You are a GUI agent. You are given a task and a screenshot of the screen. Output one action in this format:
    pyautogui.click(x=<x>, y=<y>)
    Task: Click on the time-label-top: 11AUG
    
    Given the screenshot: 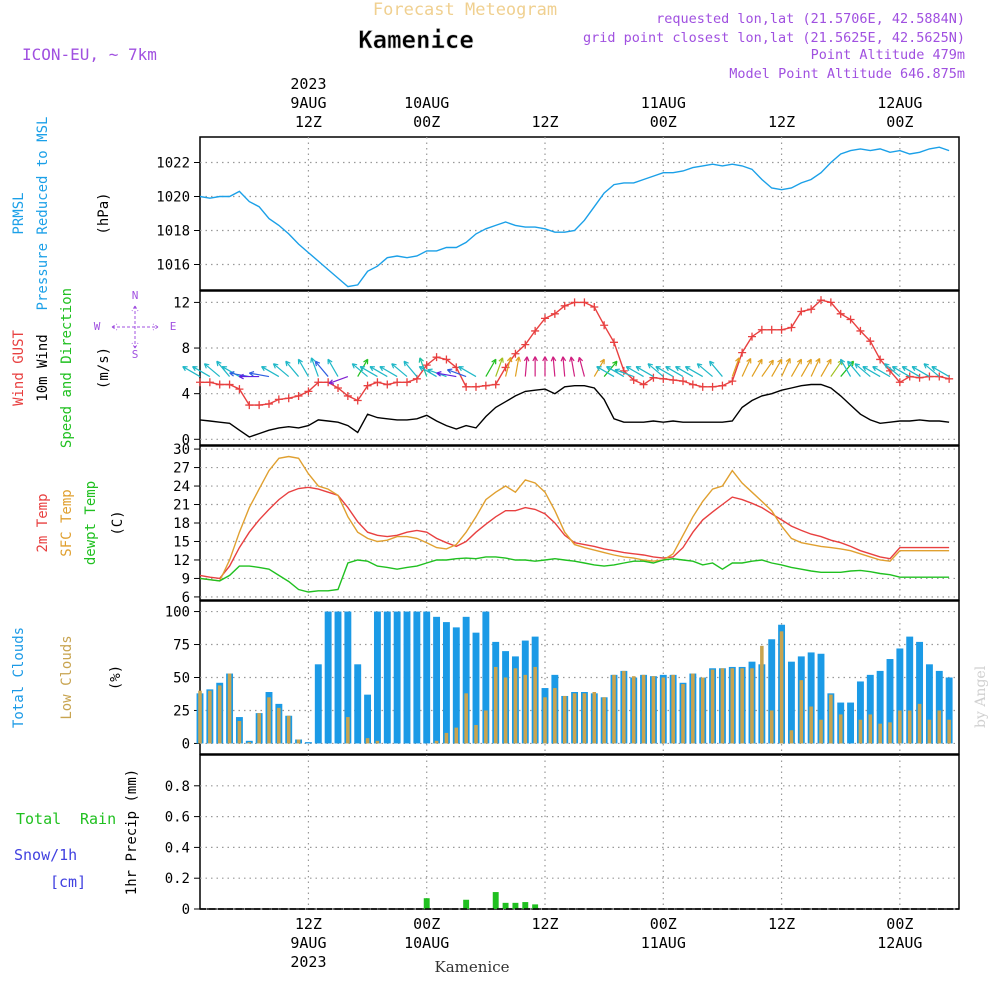 What is the action you would take?
    pyautogui.click(x=663, y=103)
    